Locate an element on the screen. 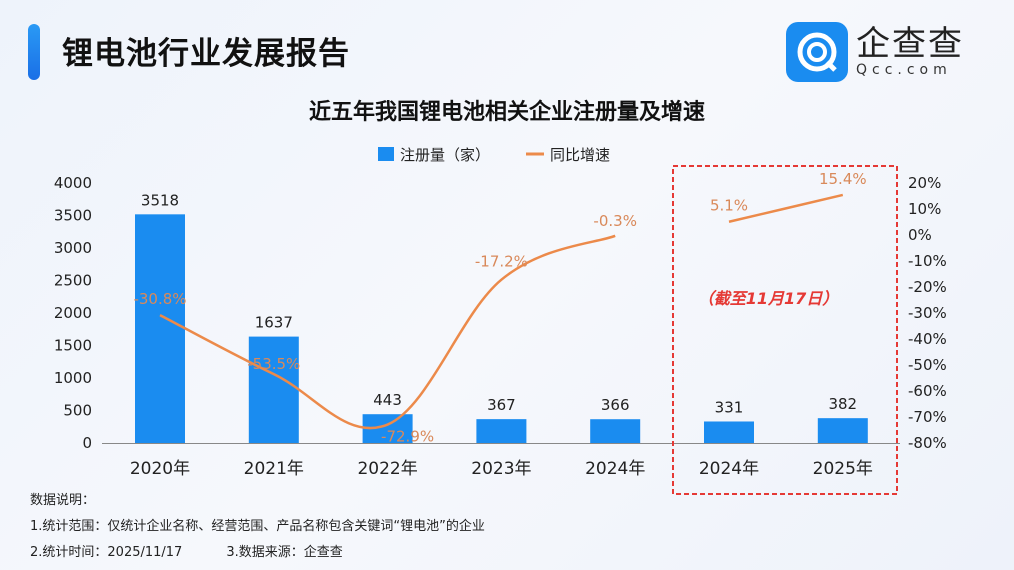  notes-line2a: 2.统计时间：2025/11/17 is located at coordinates (106, 552).